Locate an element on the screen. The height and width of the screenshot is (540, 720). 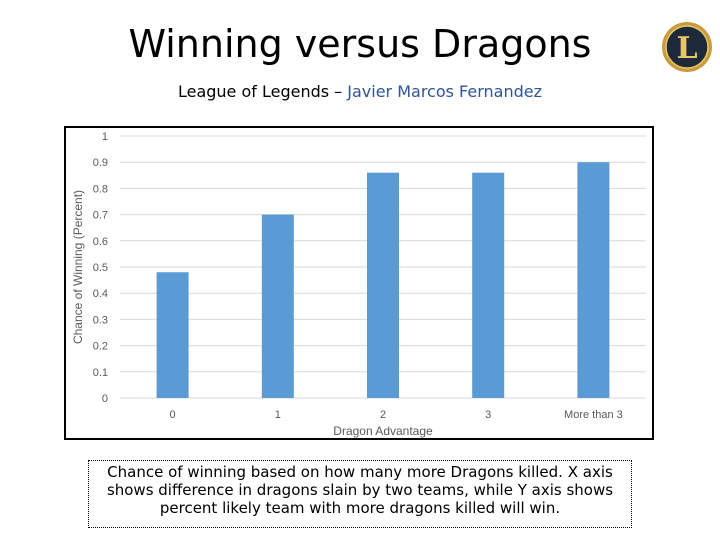
league-of-legends-logo-icon: L is located at coordinates (687, 47).